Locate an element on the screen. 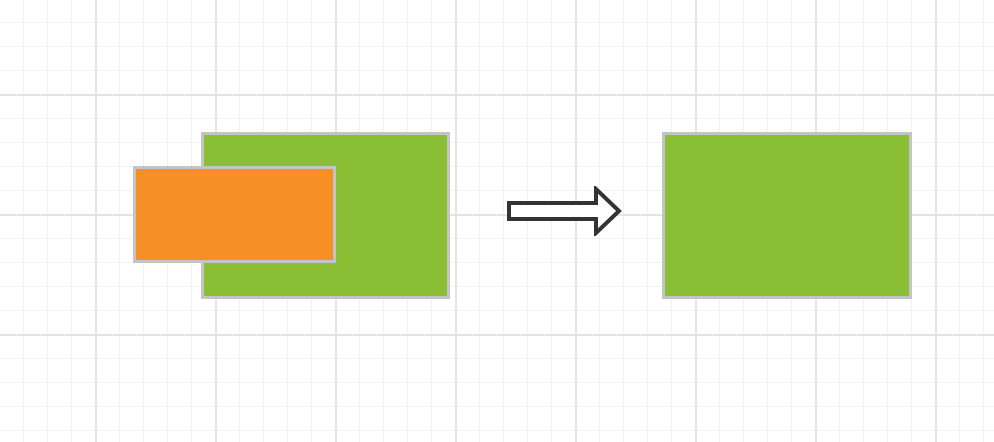 The image size is (994, 442). right-arrow-icon is located at coordinates (564, 211).